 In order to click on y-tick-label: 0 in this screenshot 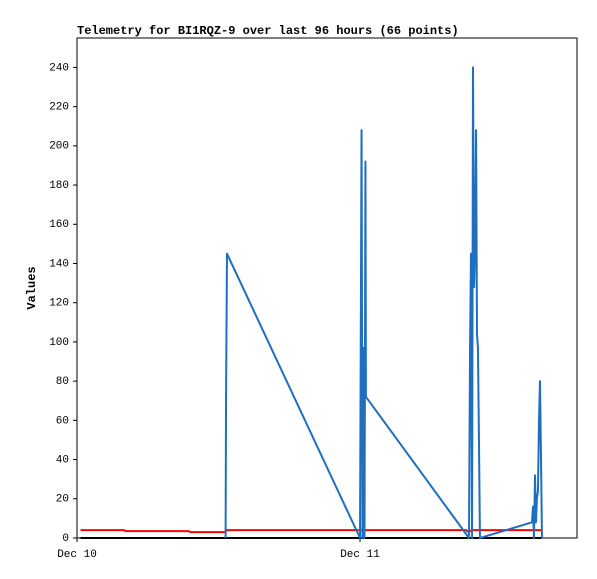, I will do `click(65, 539)`.